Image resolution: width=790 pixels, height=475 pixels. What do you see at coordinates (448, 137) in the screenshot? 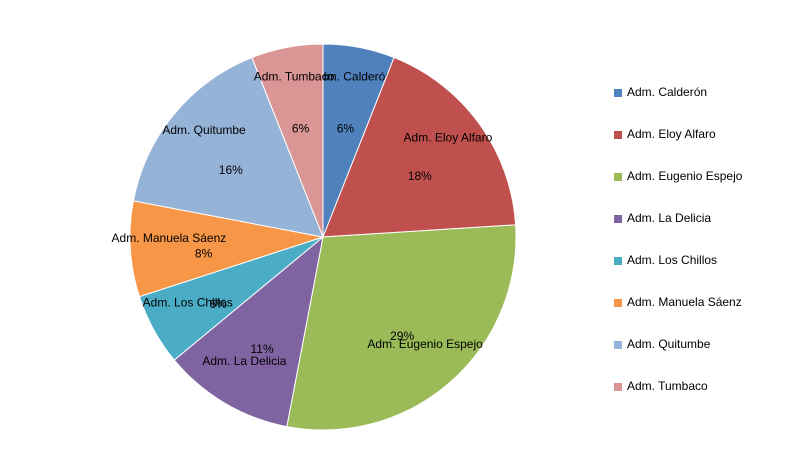
I see `slice-name-label: Adm. Eloy Alfaro` at bounding box center [448, 137].